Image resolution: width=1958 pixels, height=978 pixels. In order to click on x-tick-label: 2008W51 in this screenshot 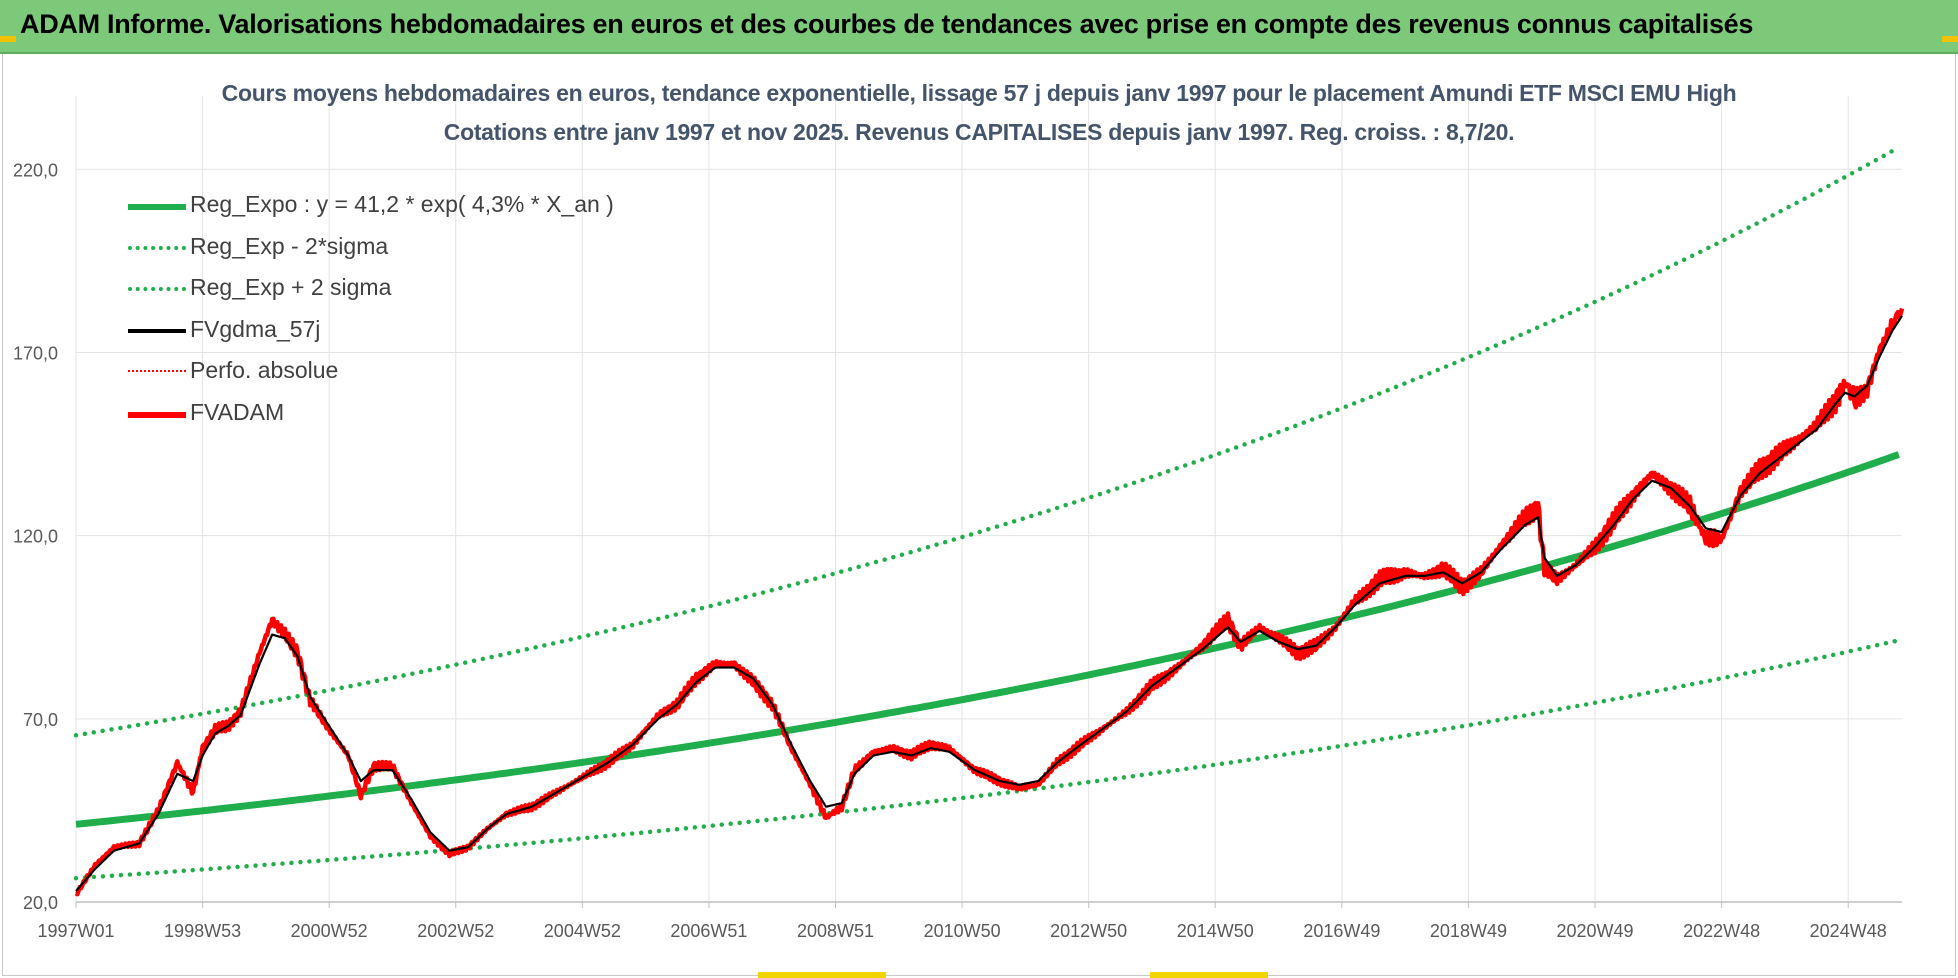, I will do `click(835, 931)`.